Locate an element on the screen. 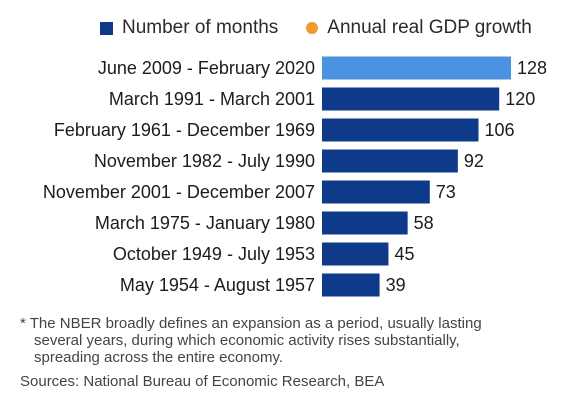 Image resolution: width=561 pixels, height=396 pixels. legend-swatch-number-of-months is located at coordinates (106, 28).